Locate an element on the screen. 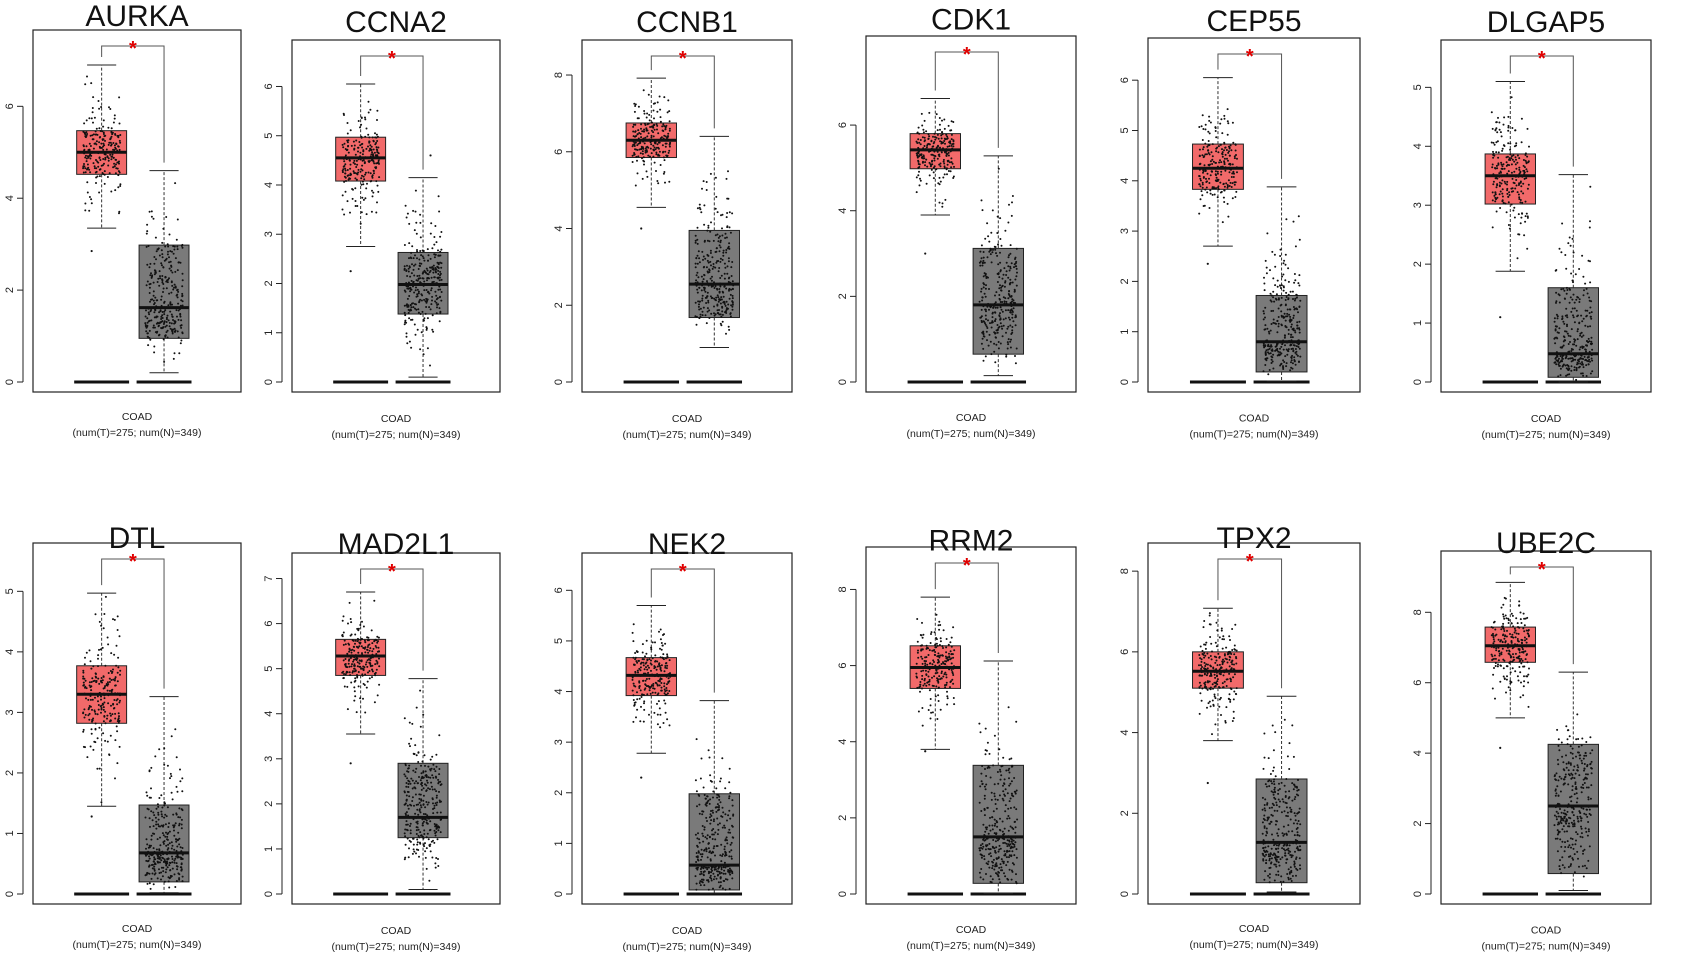 This screenshot has height=957, width=1687. significance-bracket is located at coordinates (392, 112).